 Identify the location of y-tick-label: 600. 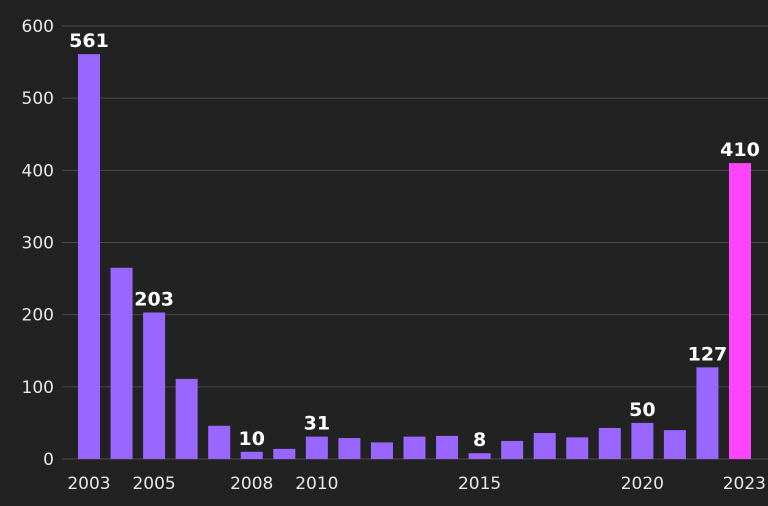
(38, 27).